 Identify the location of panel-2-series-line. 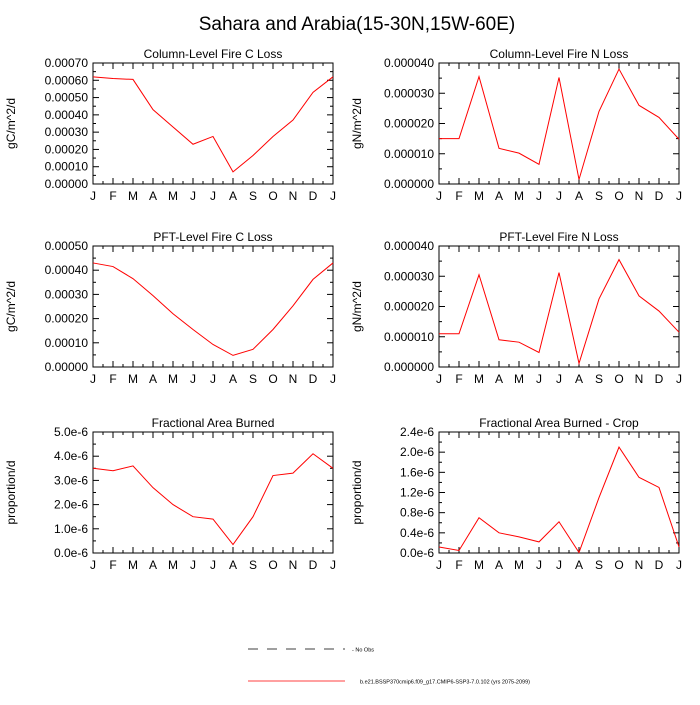
(559, 123).